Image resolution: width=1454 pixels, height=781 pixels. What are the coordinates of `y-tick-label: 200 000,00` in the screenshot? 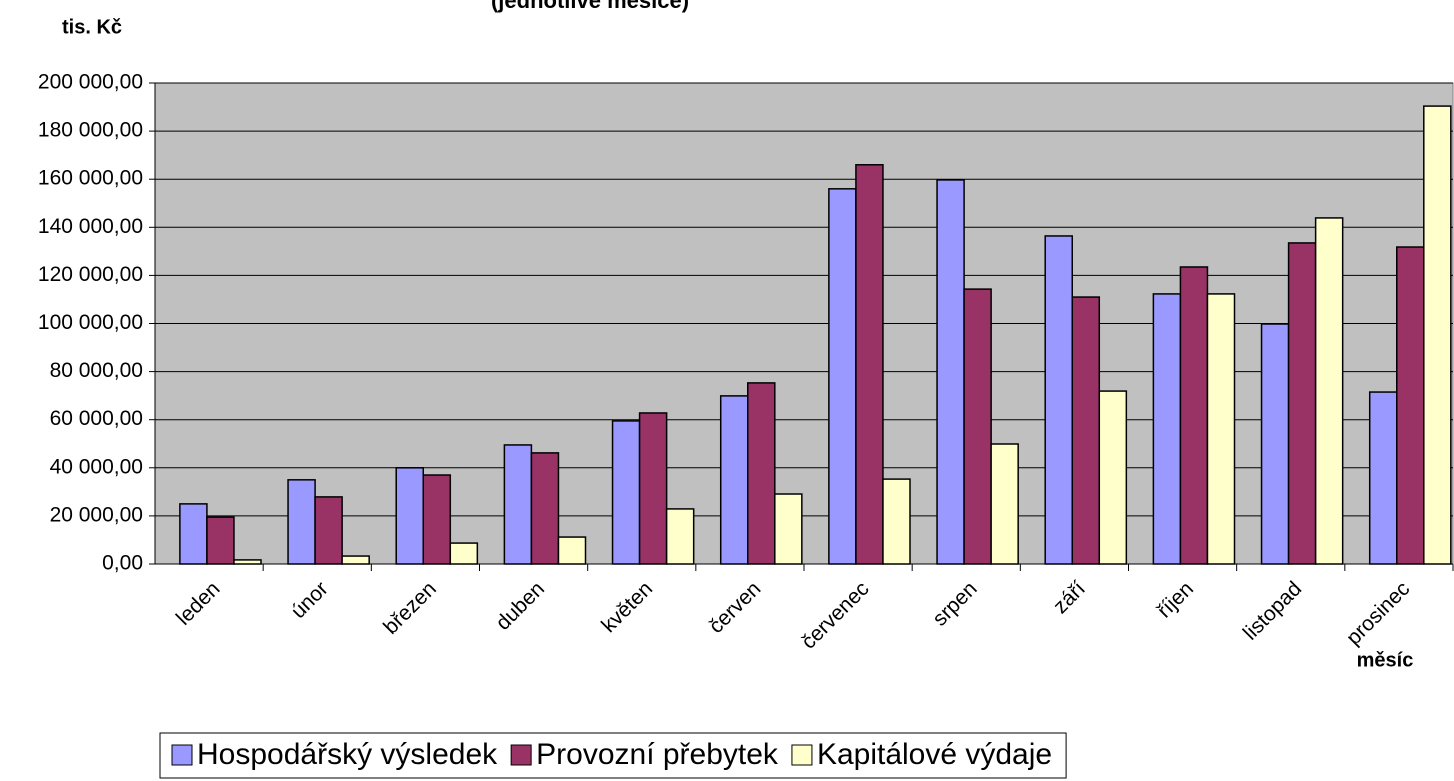 It's located at (90, 82).